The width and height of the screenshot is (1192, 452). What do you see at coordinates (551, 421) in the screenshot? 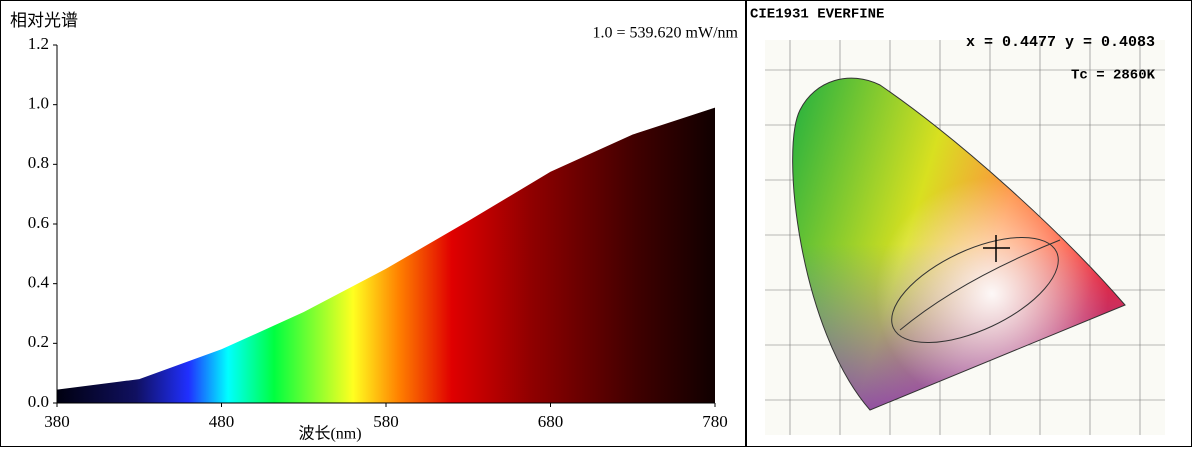
I see `x-tick-label: 680` at bounding box center [551, 421].